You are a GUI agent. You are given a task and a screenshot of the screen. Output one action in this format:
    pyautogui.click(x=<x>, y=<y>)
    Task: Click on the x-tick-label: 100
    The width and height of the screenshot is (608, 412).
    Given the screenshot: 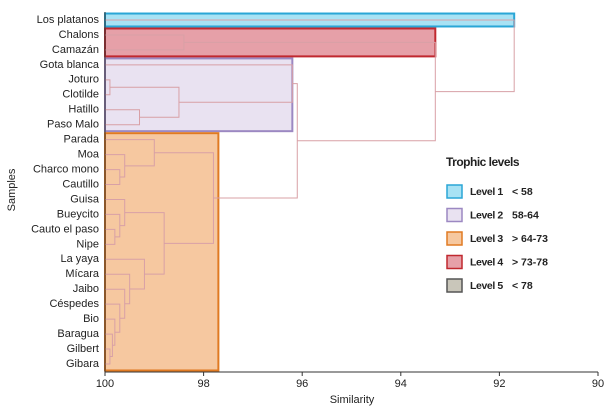 What is the action you would take?
    pyautogui.click(x=105, y=384)
    